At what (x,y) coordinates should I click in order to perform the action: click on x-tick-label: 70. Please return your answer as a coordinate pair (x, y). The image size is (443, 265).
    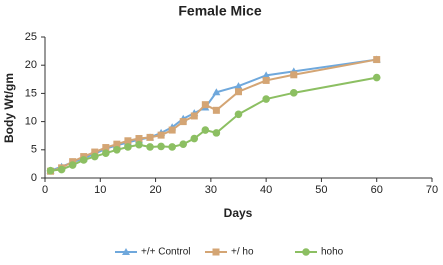
    Looking at the image, I should click on (432, 190).